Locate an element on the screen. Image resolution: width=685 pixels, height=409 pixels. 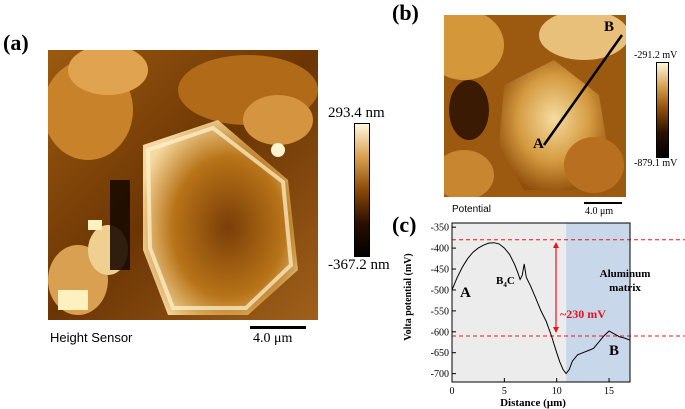
potential-profile-line is located at coordinates (541, 308).